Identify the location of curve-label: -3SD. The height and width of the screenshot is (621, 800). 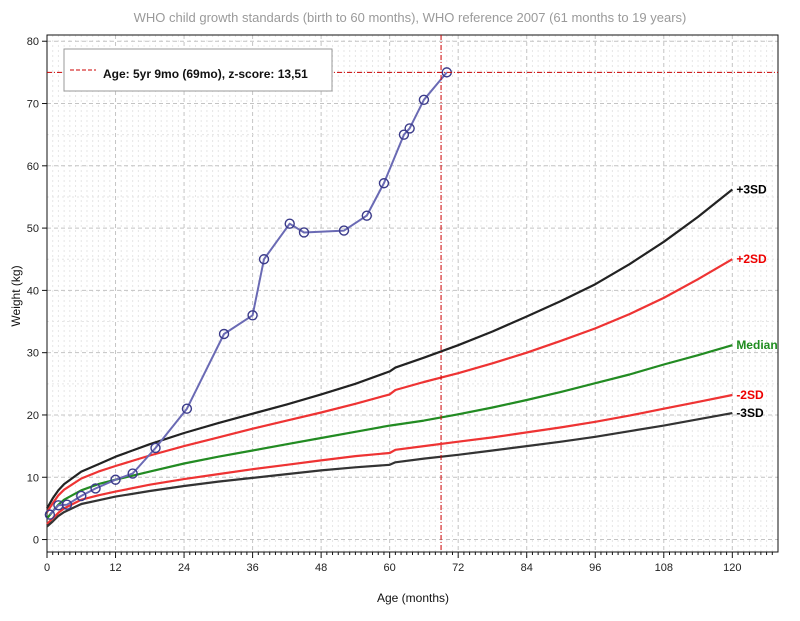
(750, 413).